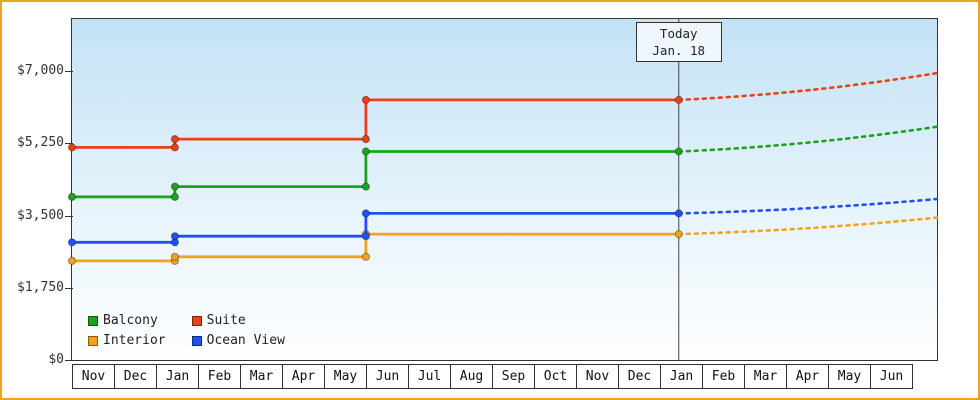 The height and width of the screenshot is (400, 980). What do you see at coordinates (226, 320) in the screenshot?
I see `legend-label: Suite` at bounding box center [226, 320].